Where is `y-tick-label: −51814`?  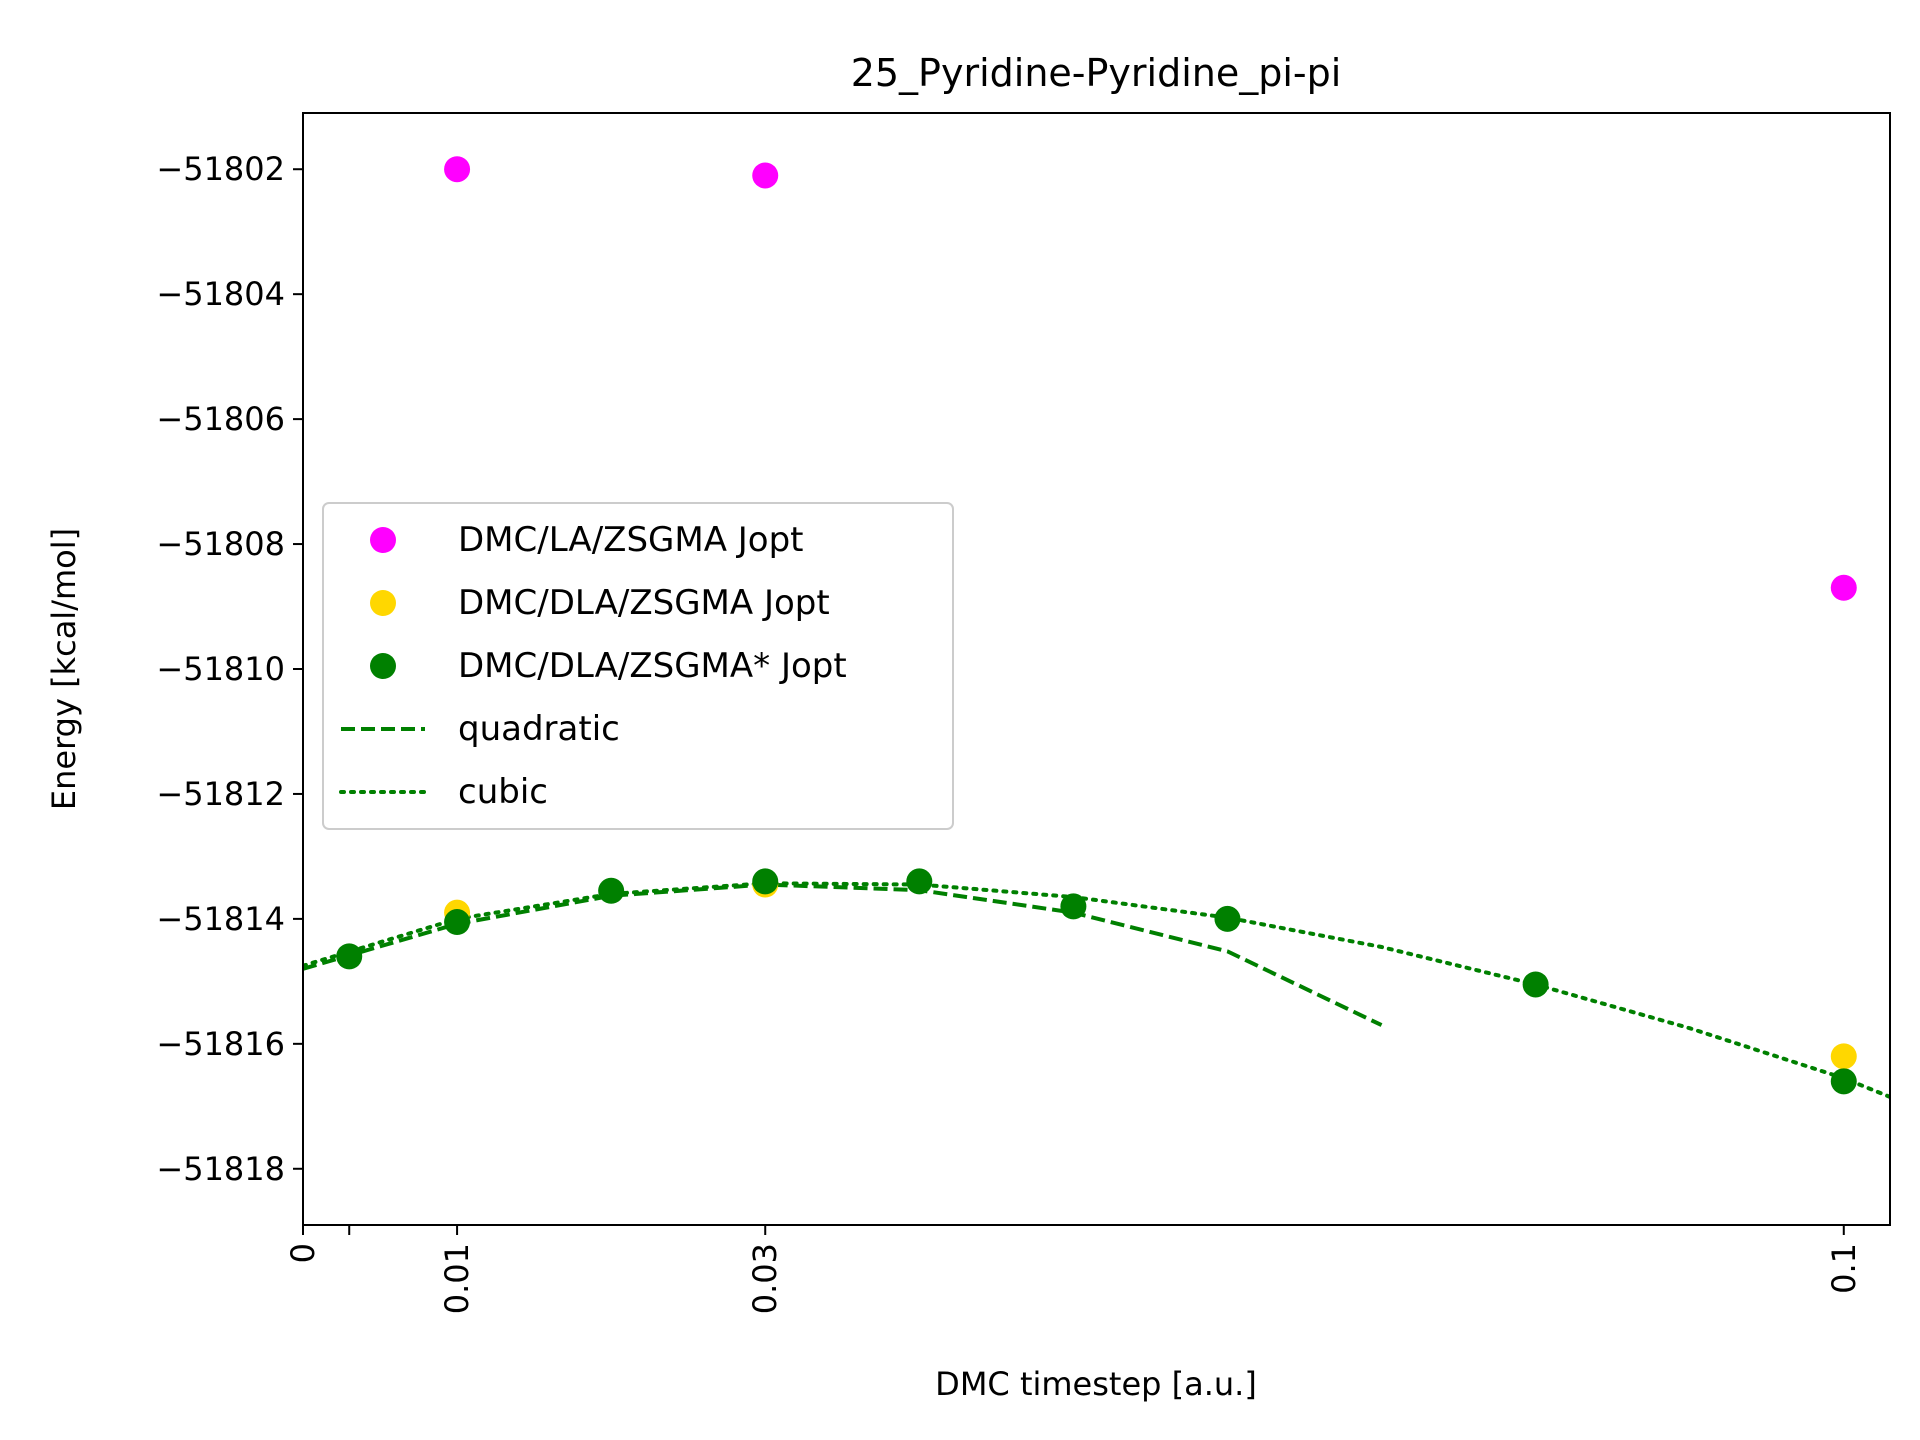 y-tick-label: −51814 is located at coordinates (220, 919).